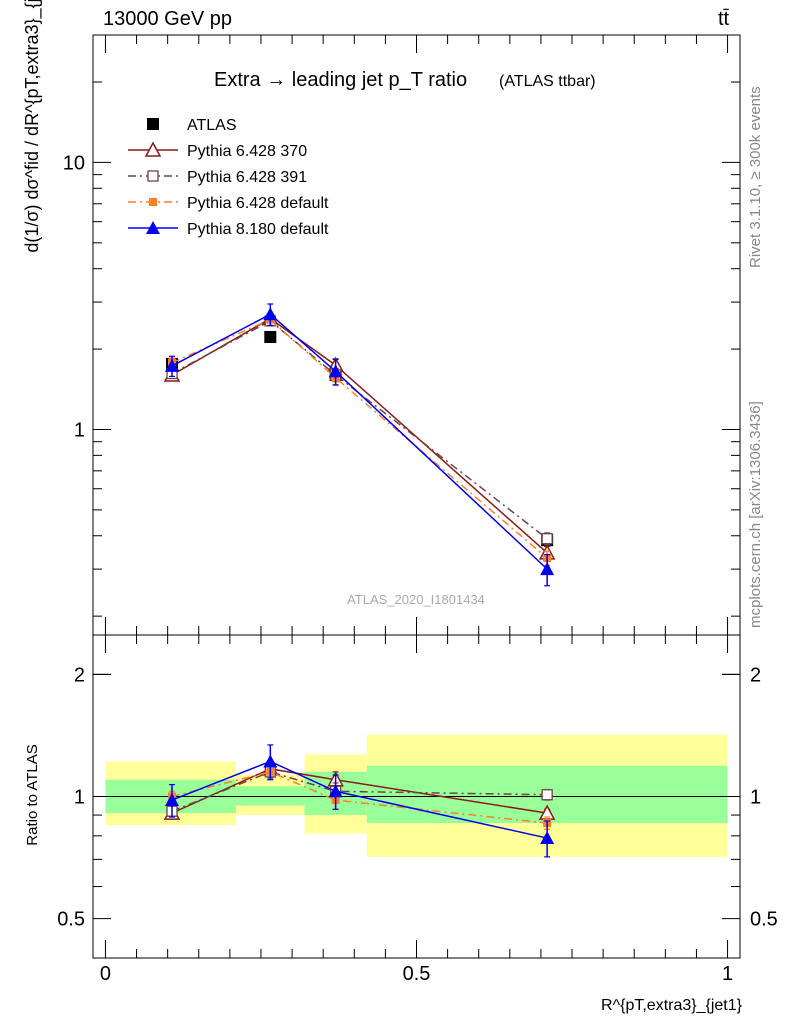 Image resolution: width=786 pixels, height=1024 pixels. I want to click on analysis-watermark: ATLAS_2020_I1801434, so click(416, 599).